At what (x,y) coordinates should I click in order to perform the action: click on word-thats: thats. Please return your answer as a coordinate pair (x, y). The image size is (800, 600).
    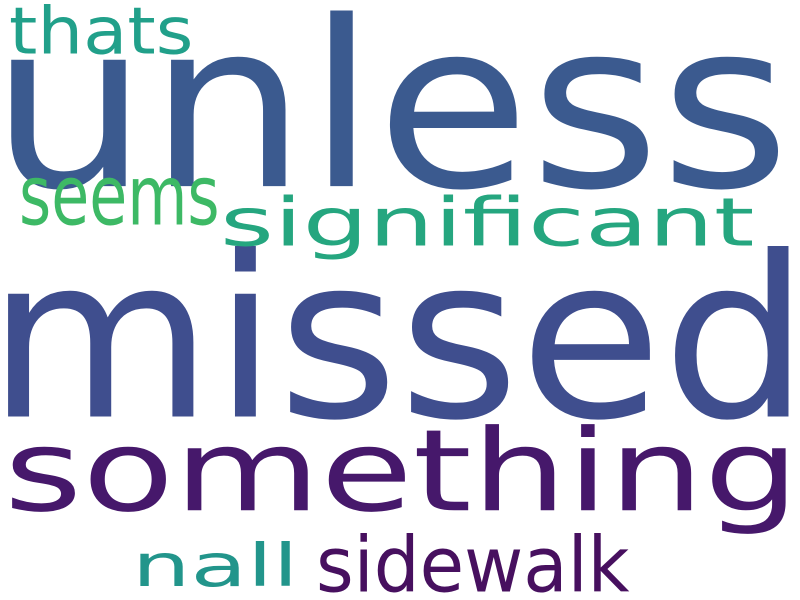
    Looking at the image, I should click on (100, 35).